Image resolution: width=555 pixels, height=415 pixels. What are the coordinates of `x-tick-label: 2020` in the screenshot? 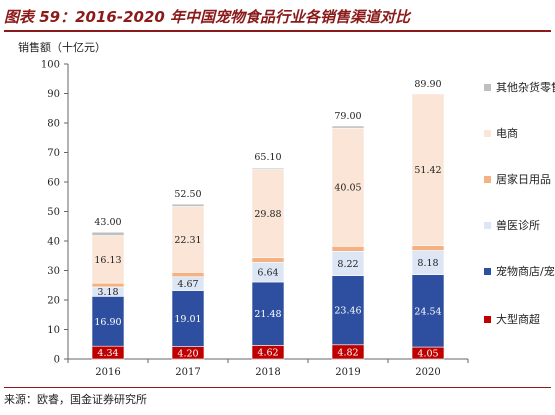 It's located at (427, 372).